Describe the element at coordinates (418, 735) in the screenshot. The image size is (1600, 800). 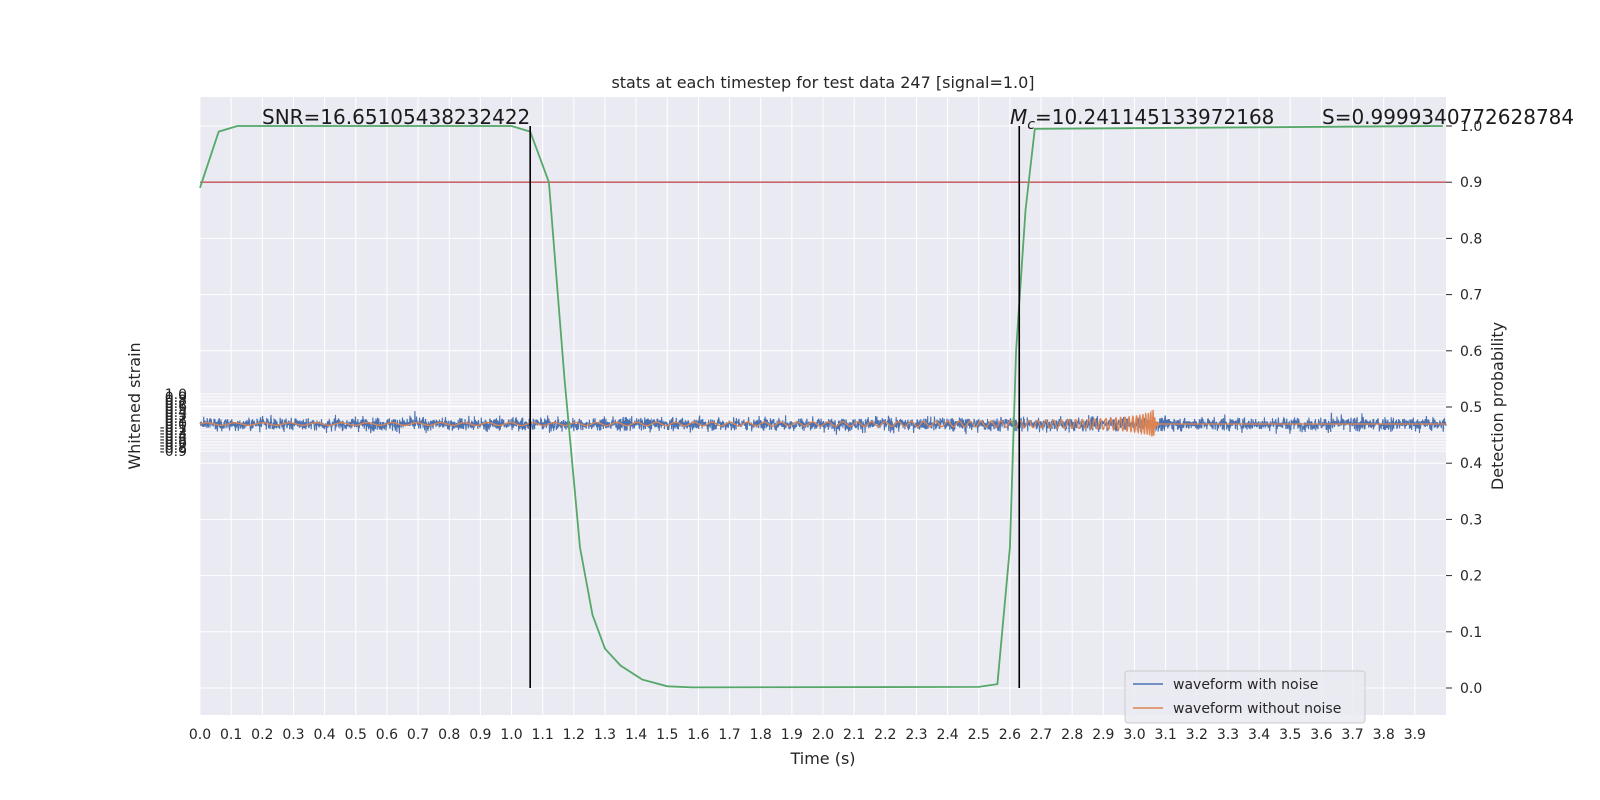
I see `x-tick-label: 0.7` at that location.